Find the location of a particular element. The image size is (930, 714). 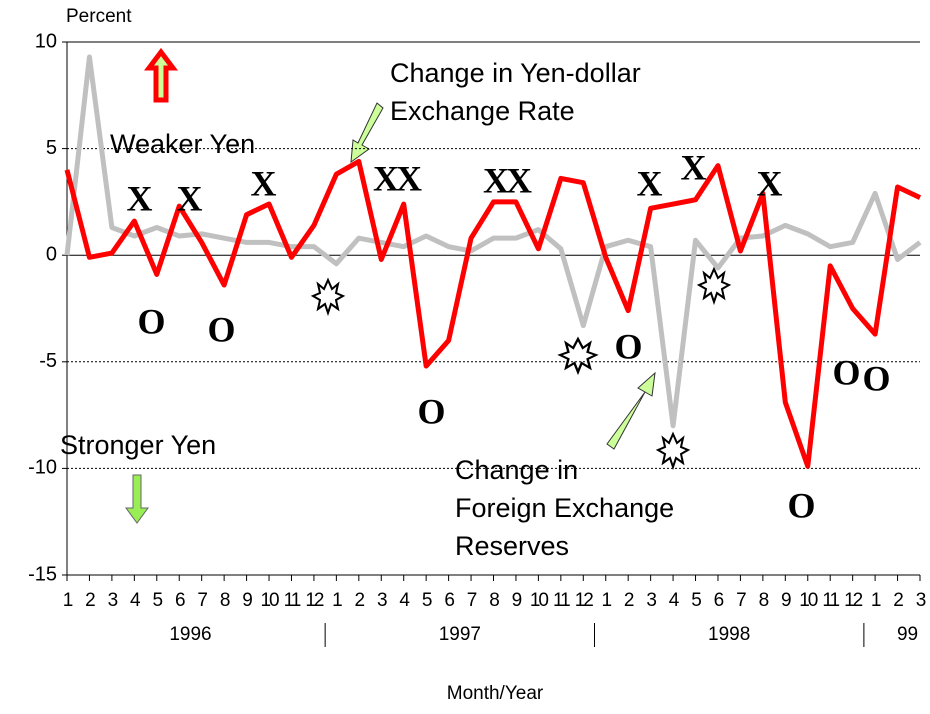

x-axis-label: Month/Year is located at coordinates (495, 693).